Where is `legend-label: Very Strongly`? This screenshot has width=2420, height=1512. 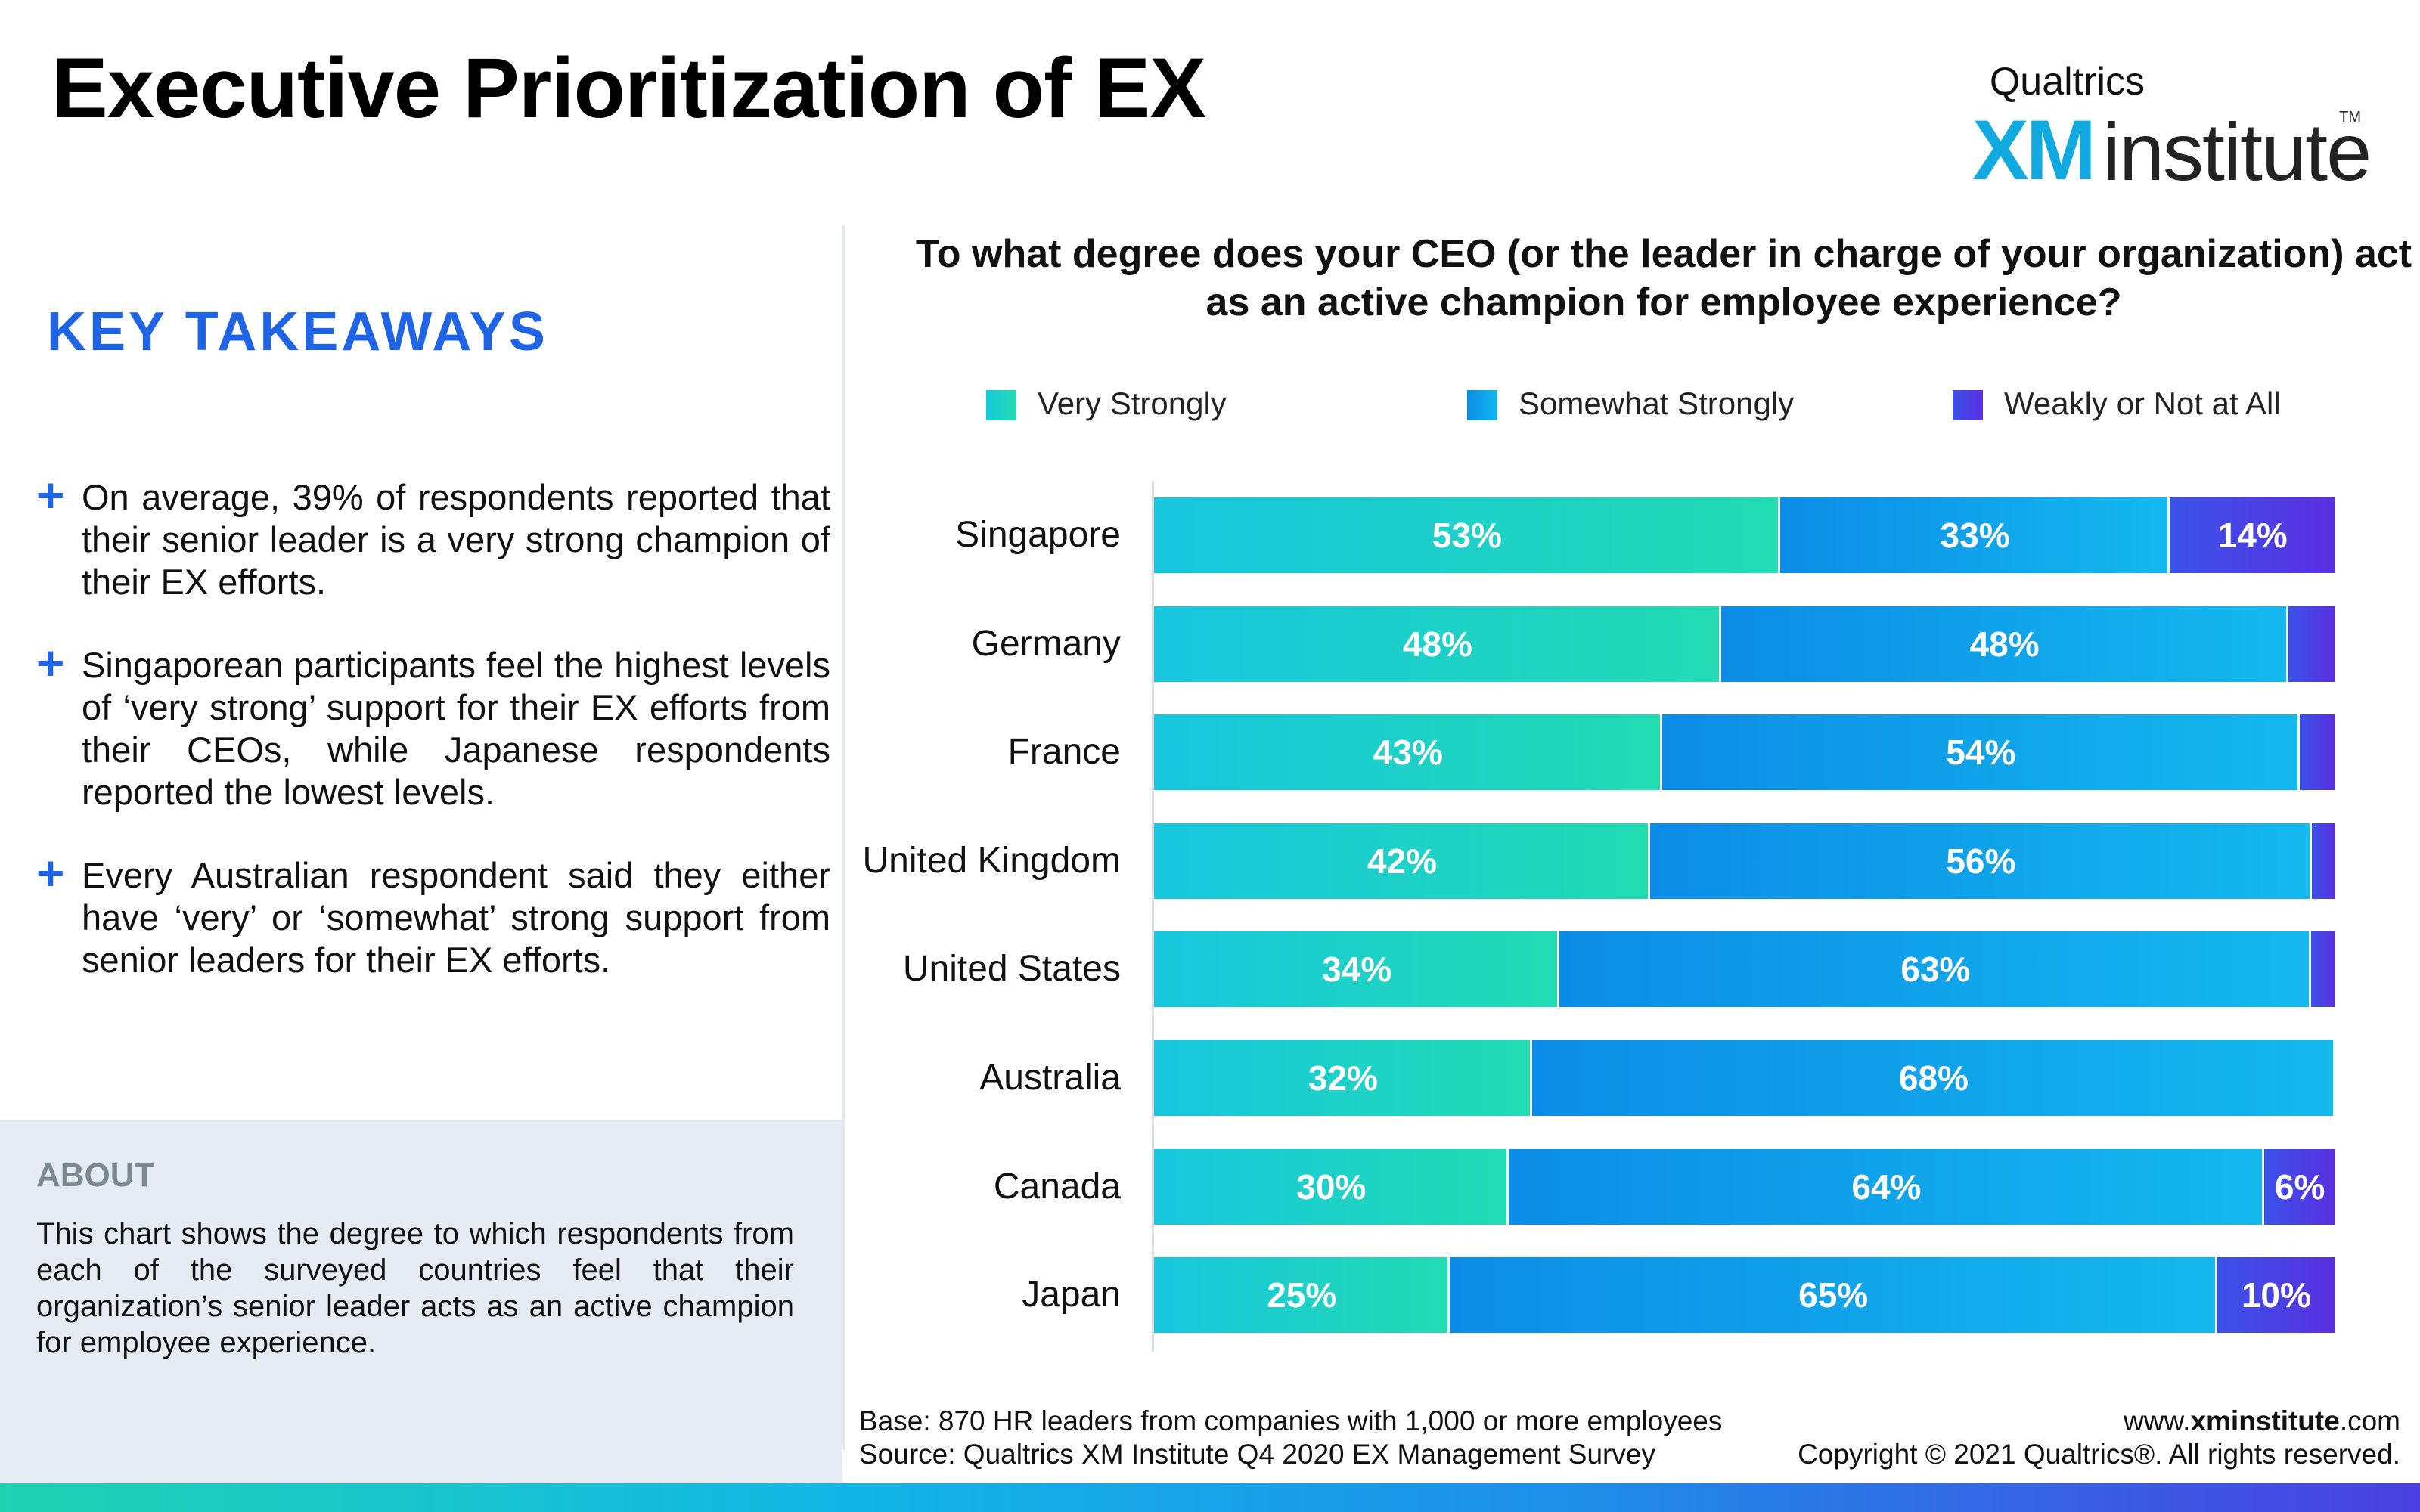
legend-label: Very Strongly is located at coordinates (1132, 404).